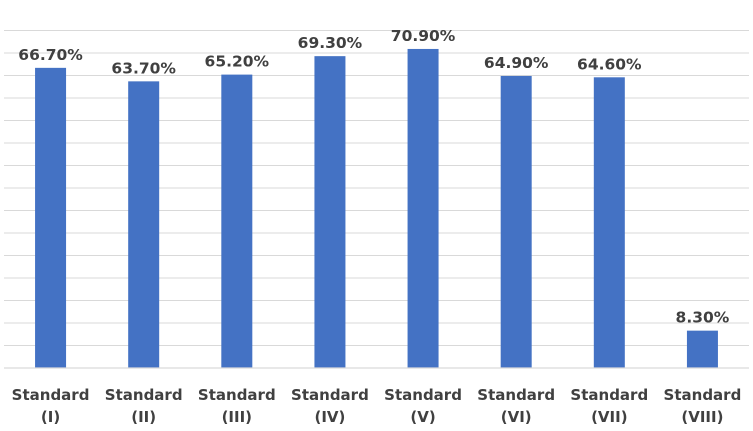  Describe the element at coordinates (237, 406) in the screenshot. I see `x-tick-label-3: Standard (III)` at that location.